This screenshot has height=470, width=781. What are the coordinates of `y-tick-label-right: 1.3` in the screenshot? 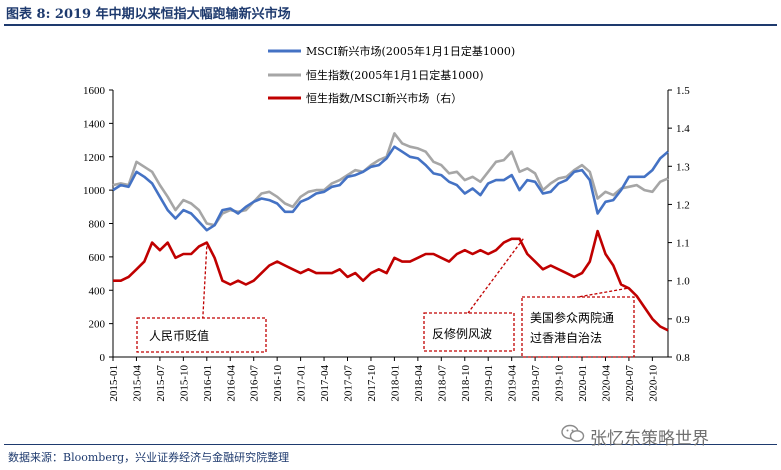 It's located at (683, 167).